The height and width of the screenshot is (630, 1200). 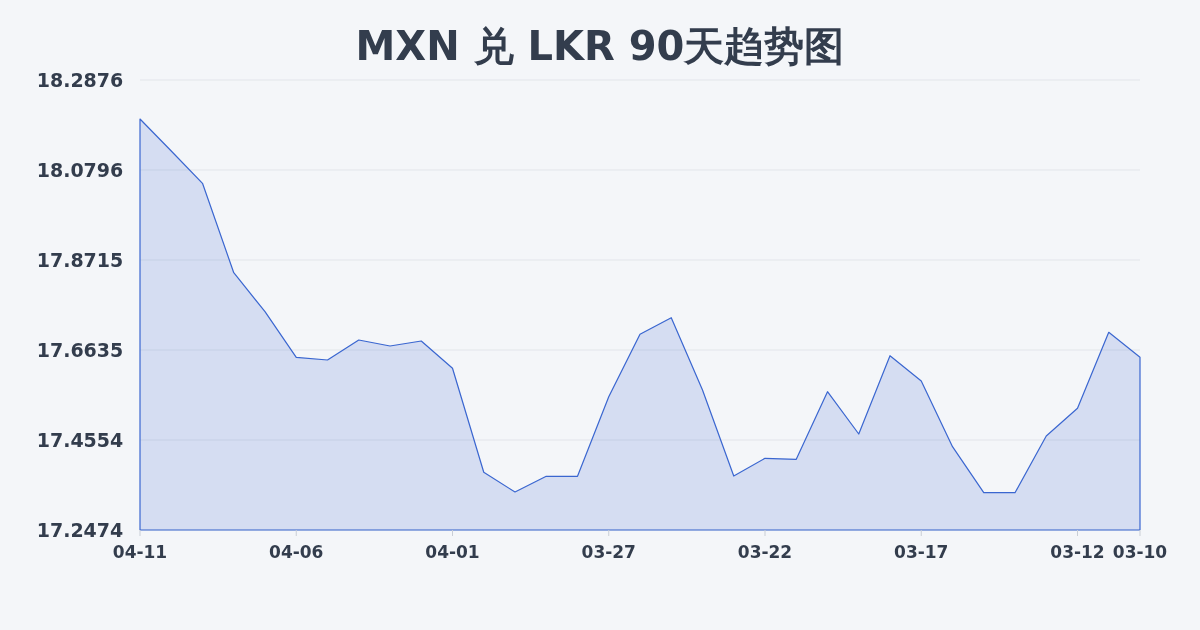 I want to click on x-tick-label: 04-01, so click(x=452, y=552).